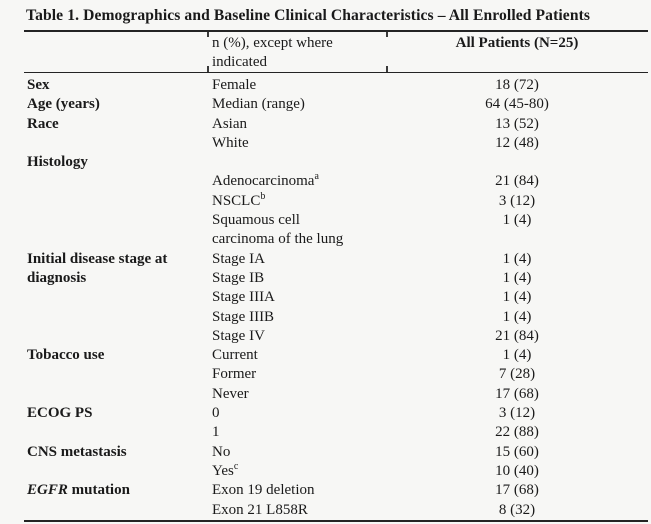  What do you see at coordinates (115, 84) in the screenshot?
I see `category-cell: Sex` at bounding box center [115, 84].